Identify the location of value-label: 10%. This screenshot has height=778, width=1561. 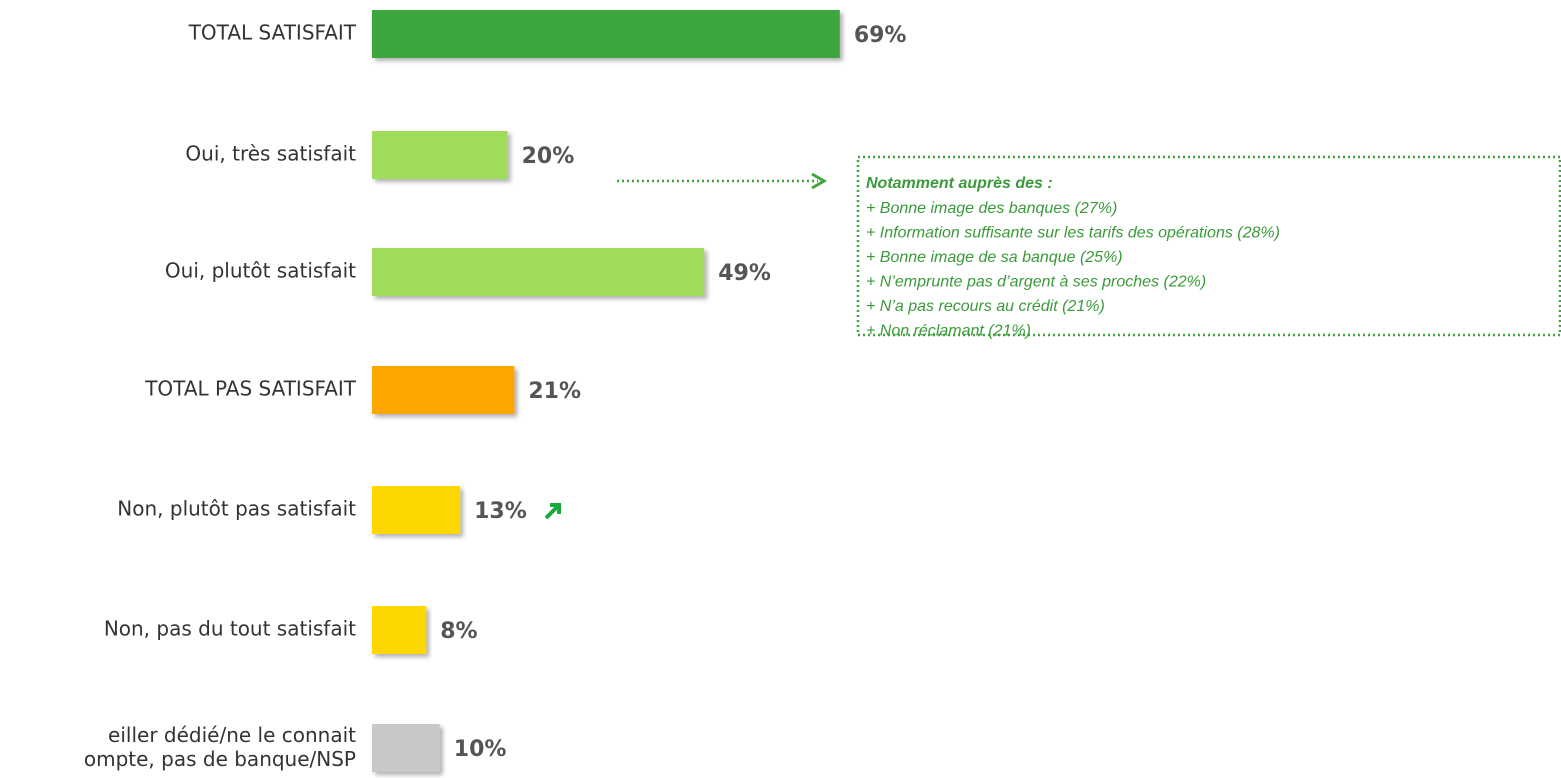
(480, 749).